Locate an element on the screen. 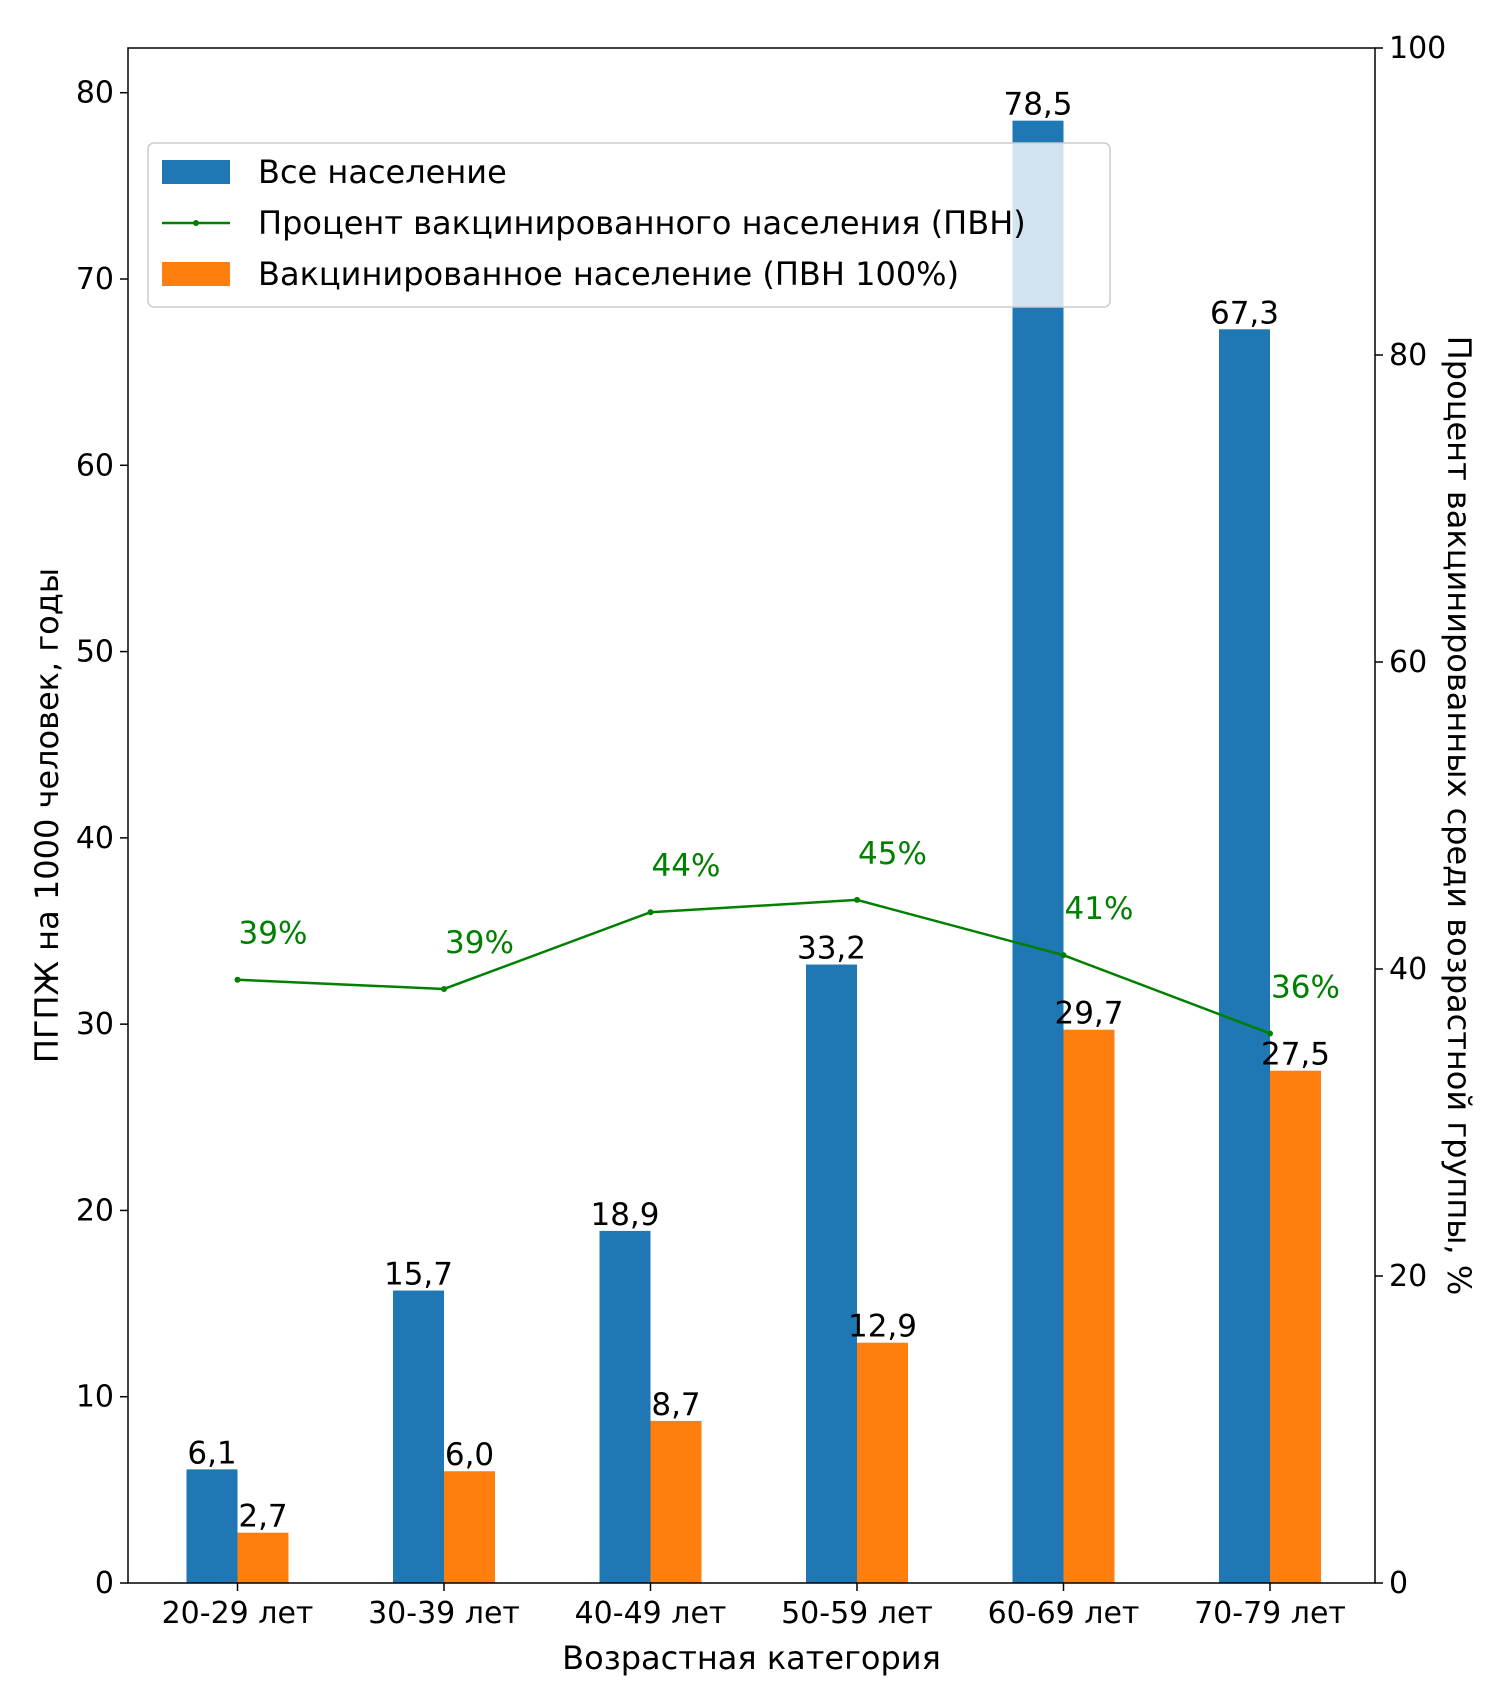  percent-line-layer is located at coordinates (753, 966).